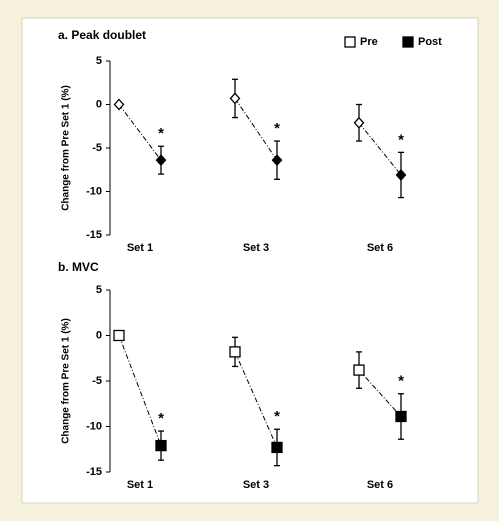  I want to click on chart-title: a. Peak doublet, so click(102, 35).